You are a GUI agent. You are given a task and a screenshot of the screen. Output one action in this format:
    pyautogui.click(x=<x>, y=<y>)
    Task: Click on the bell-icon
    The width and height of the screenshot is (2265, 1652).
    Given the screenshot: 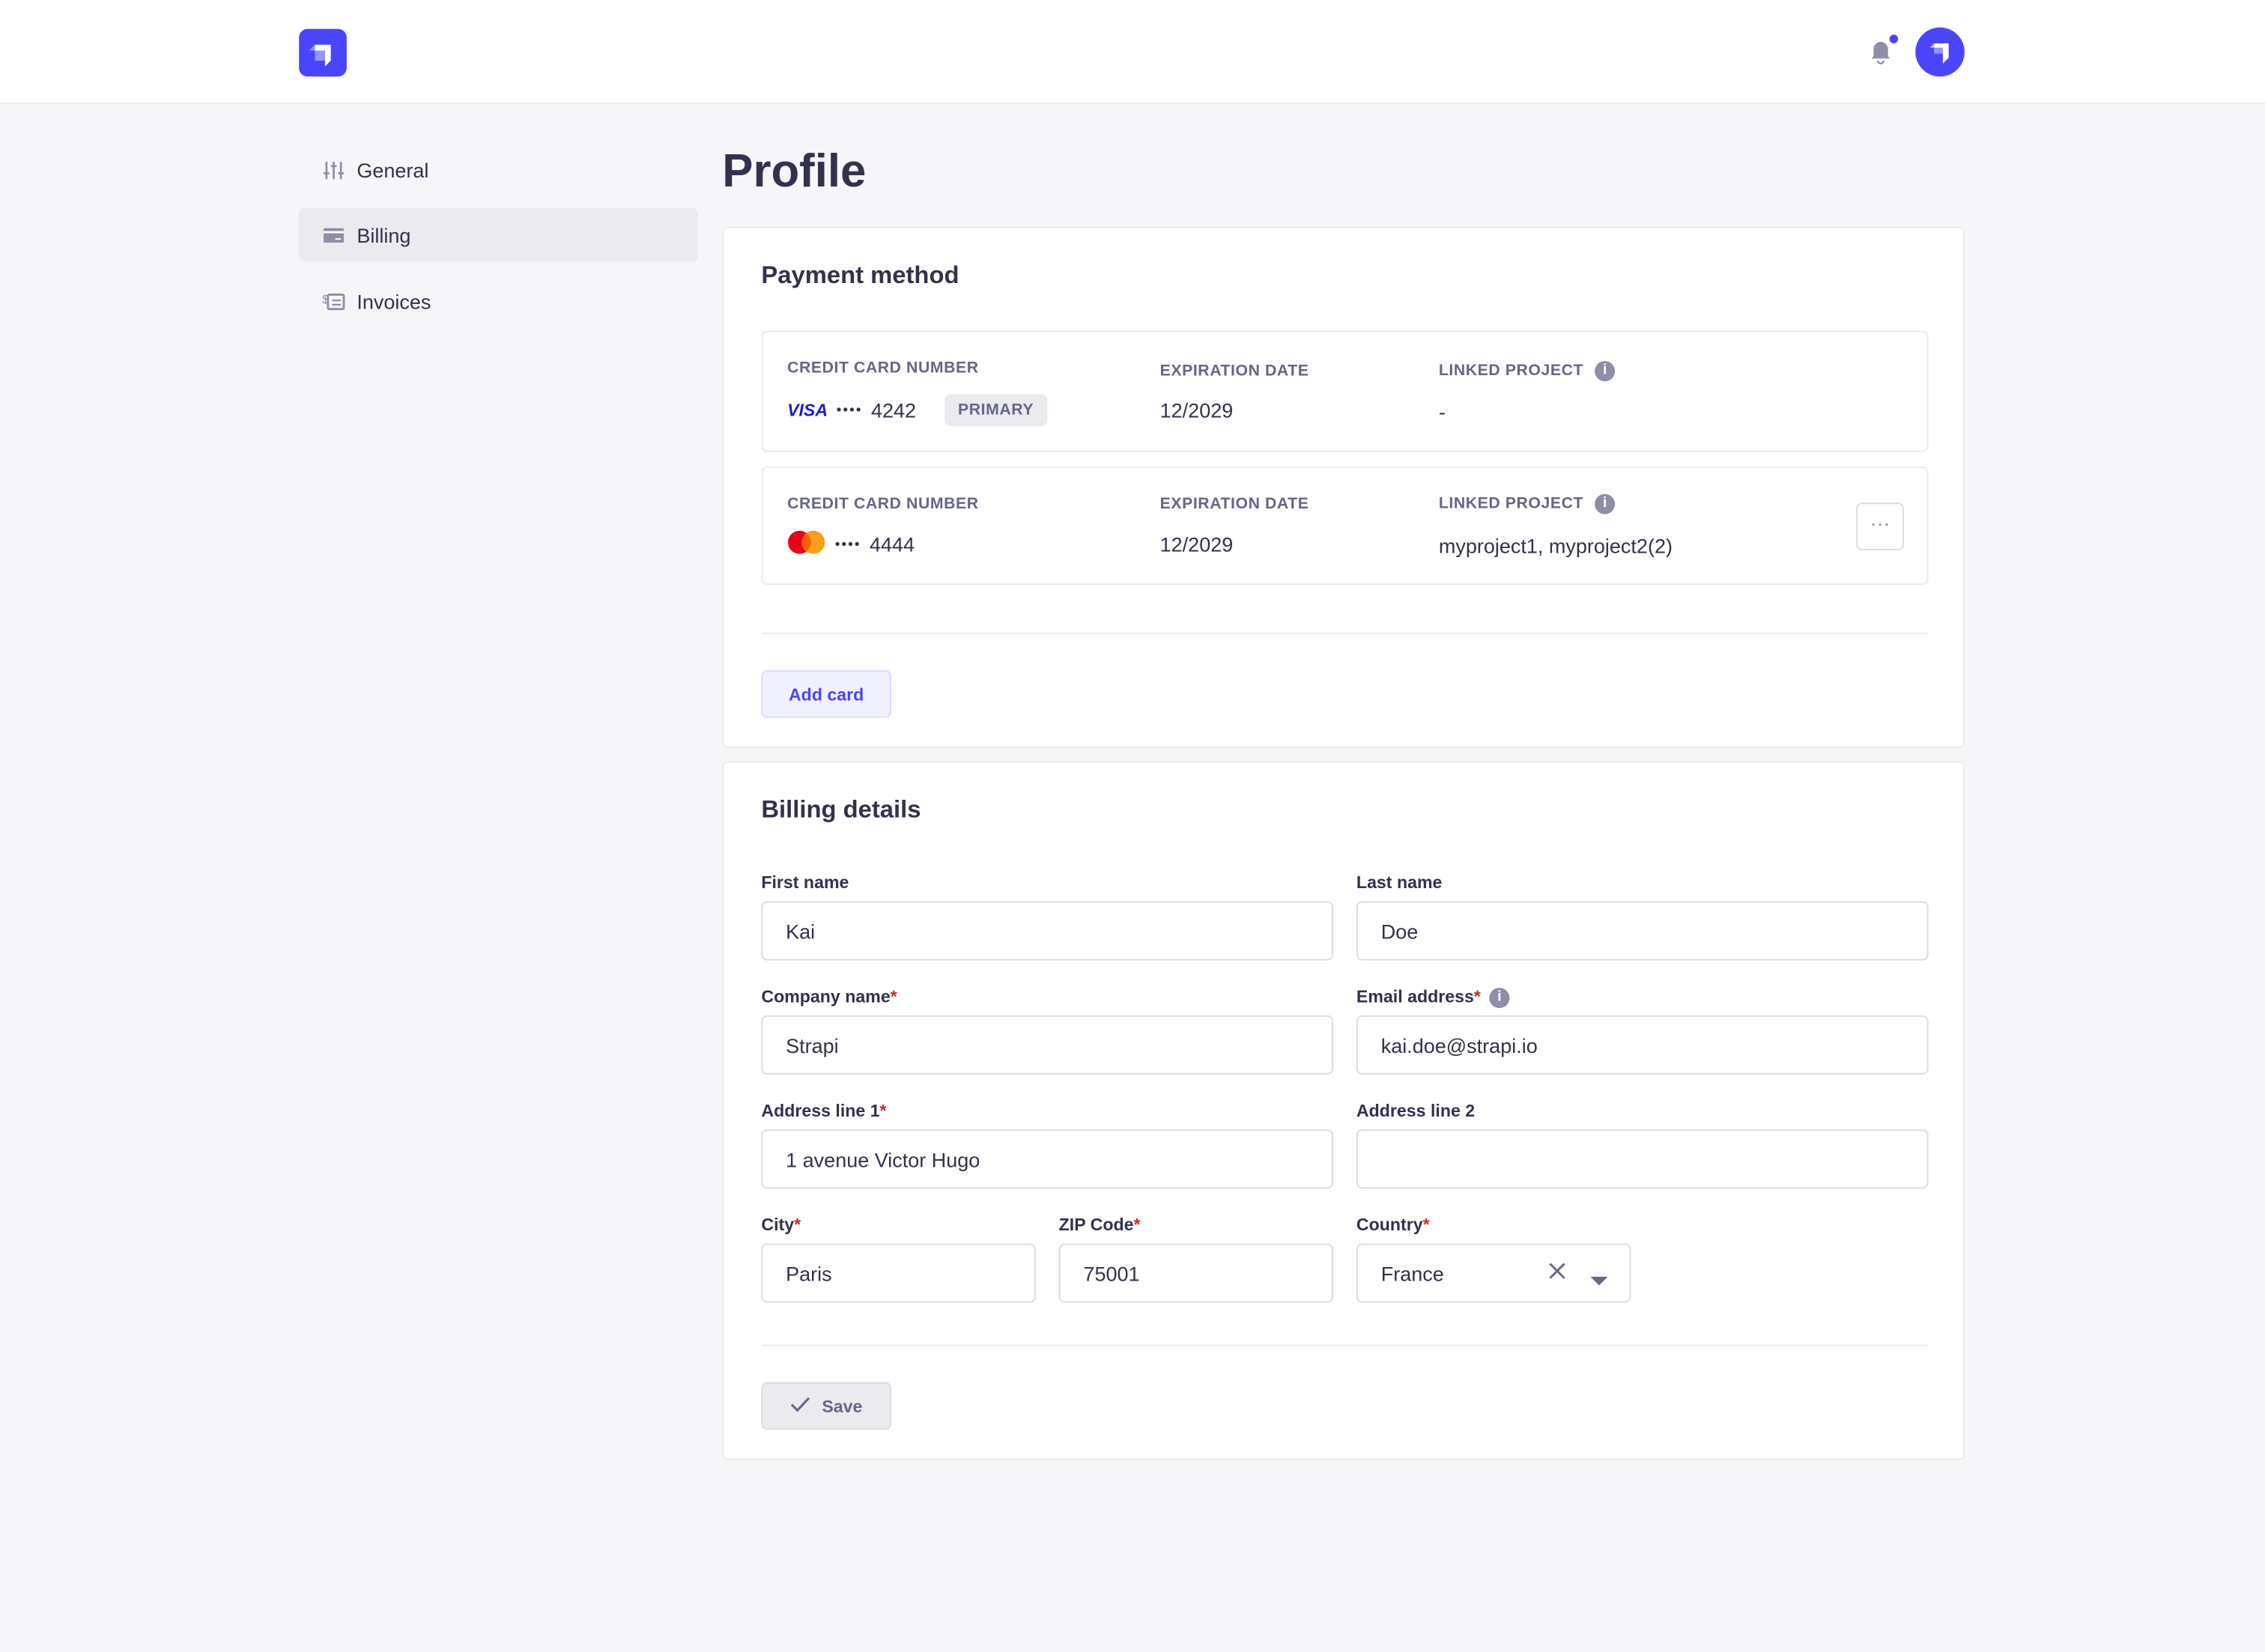 What is the action you would take?
    pyautogui.click(x=1881, y=56)
    